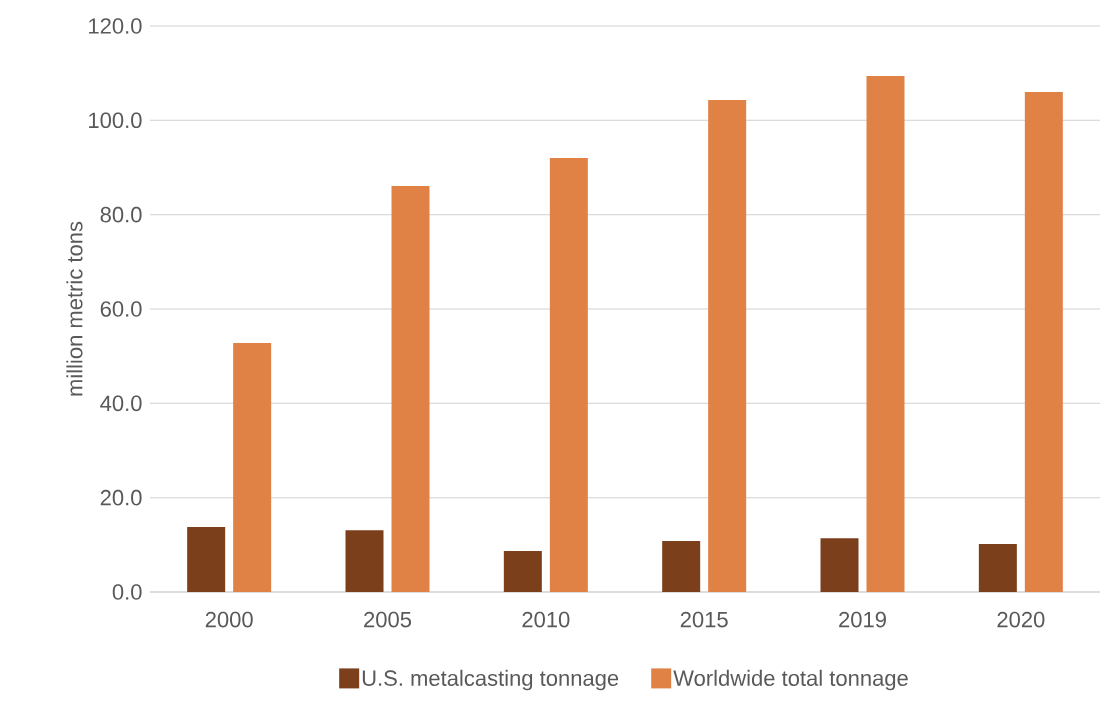 This screenshot has height=717, width=1110. I want to click on y-tick-label: 0.0, so click(127, 592).